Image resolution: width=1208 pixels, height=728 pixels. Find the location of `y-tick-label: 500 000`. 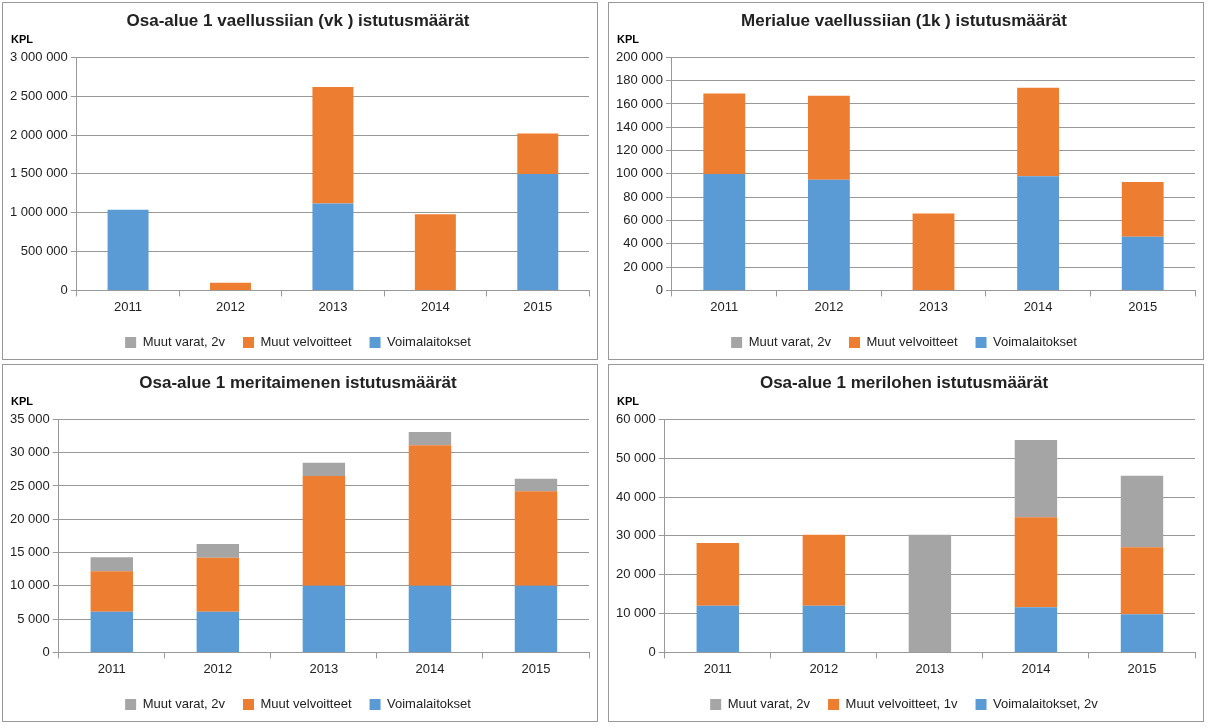

y-tick-label: 500 000 is located at coordinates (44, 251).